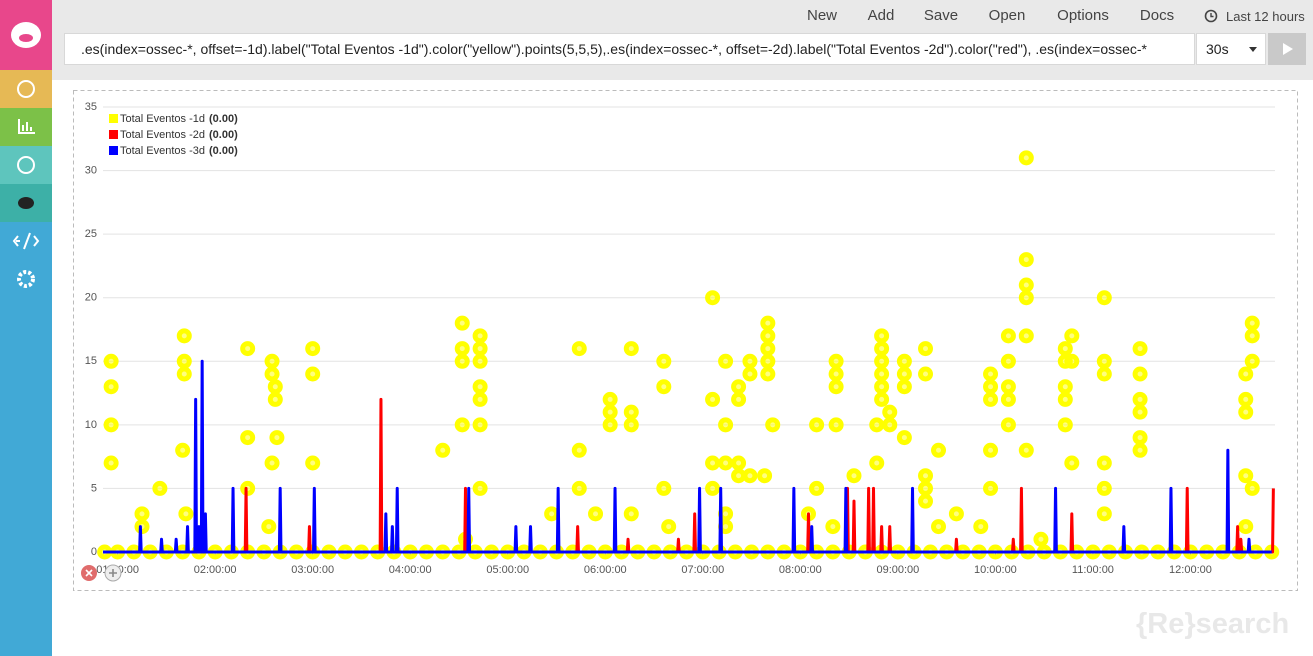 The image size is (1313, 656). Describe the element at coordinates (91, 234) in the screenshot. I see `y-tick-label: 25` at that location.